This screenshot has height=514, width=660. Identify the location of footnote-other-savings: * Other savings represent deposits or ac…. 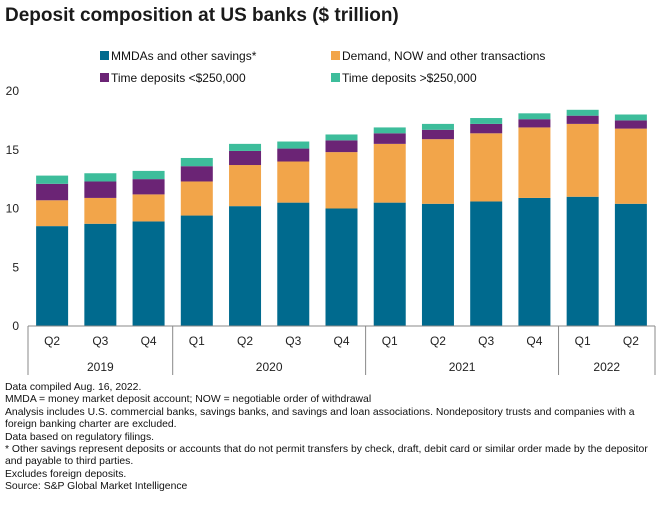
(326, 456).